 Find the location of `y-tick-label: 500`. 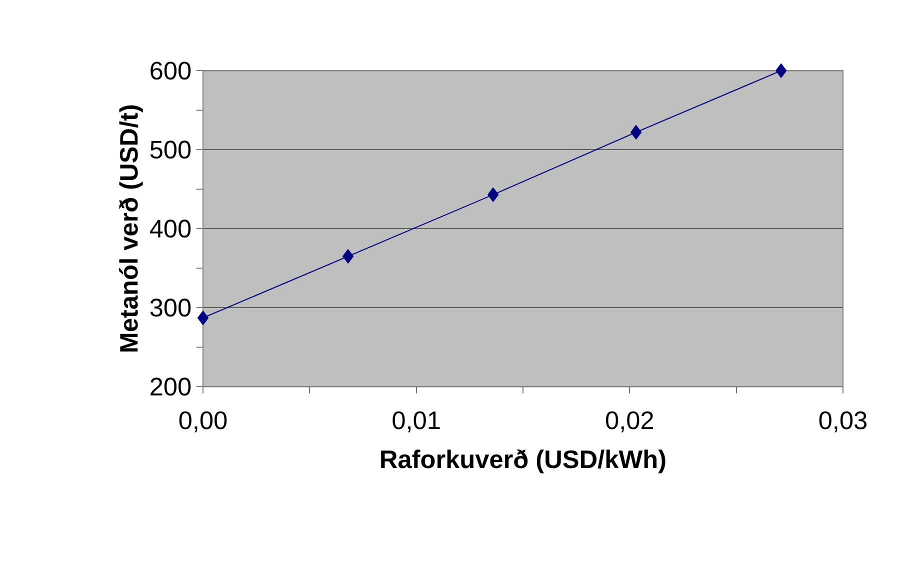

y-tick-label: 500 is located at coordinates (170, 149).